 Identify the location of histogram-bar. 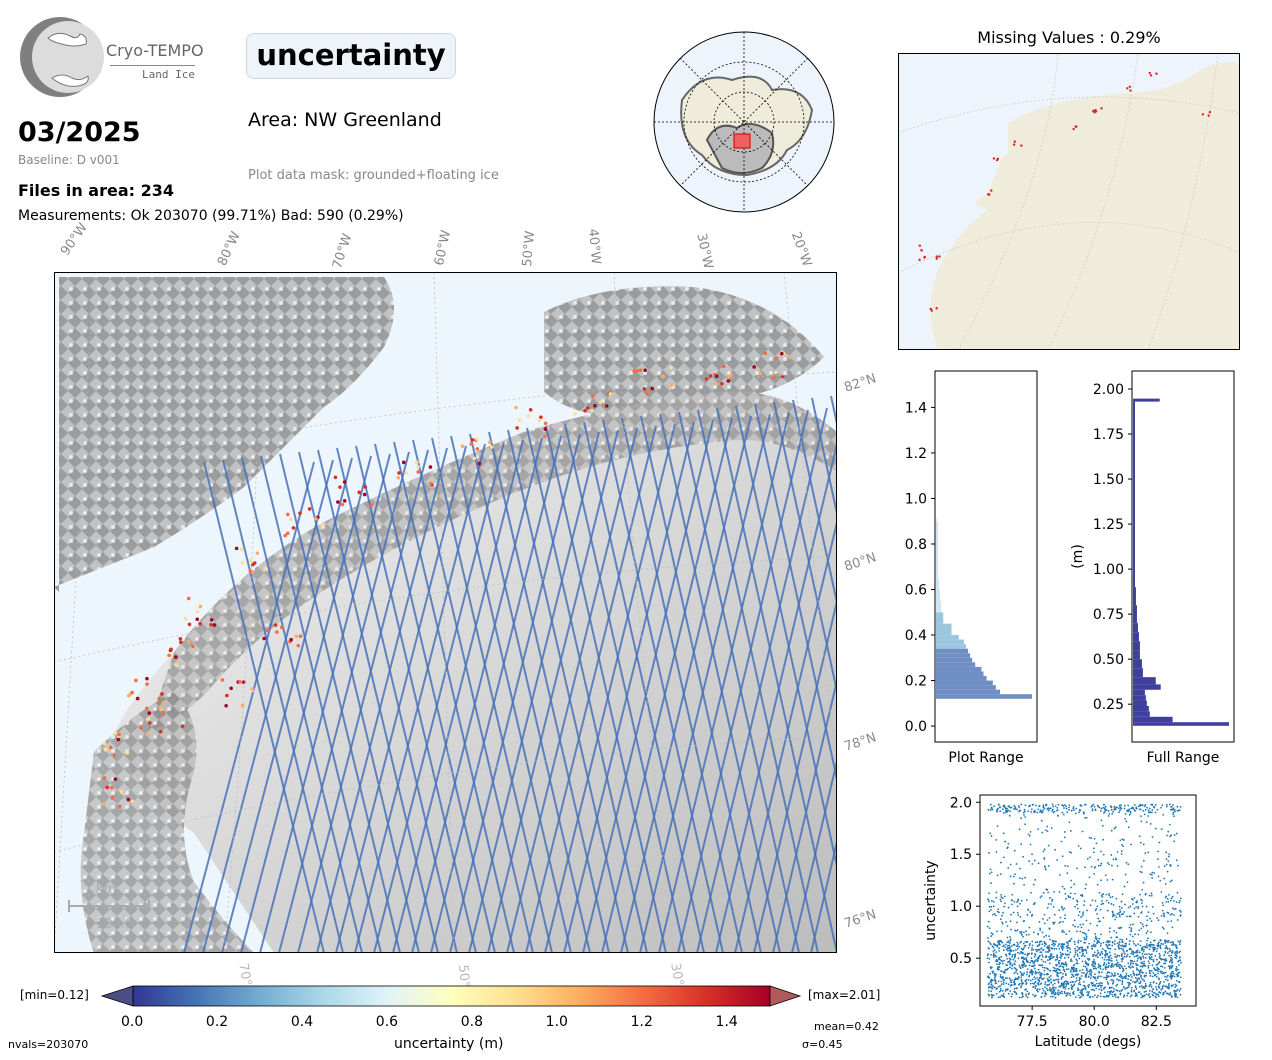
(1138, 673).